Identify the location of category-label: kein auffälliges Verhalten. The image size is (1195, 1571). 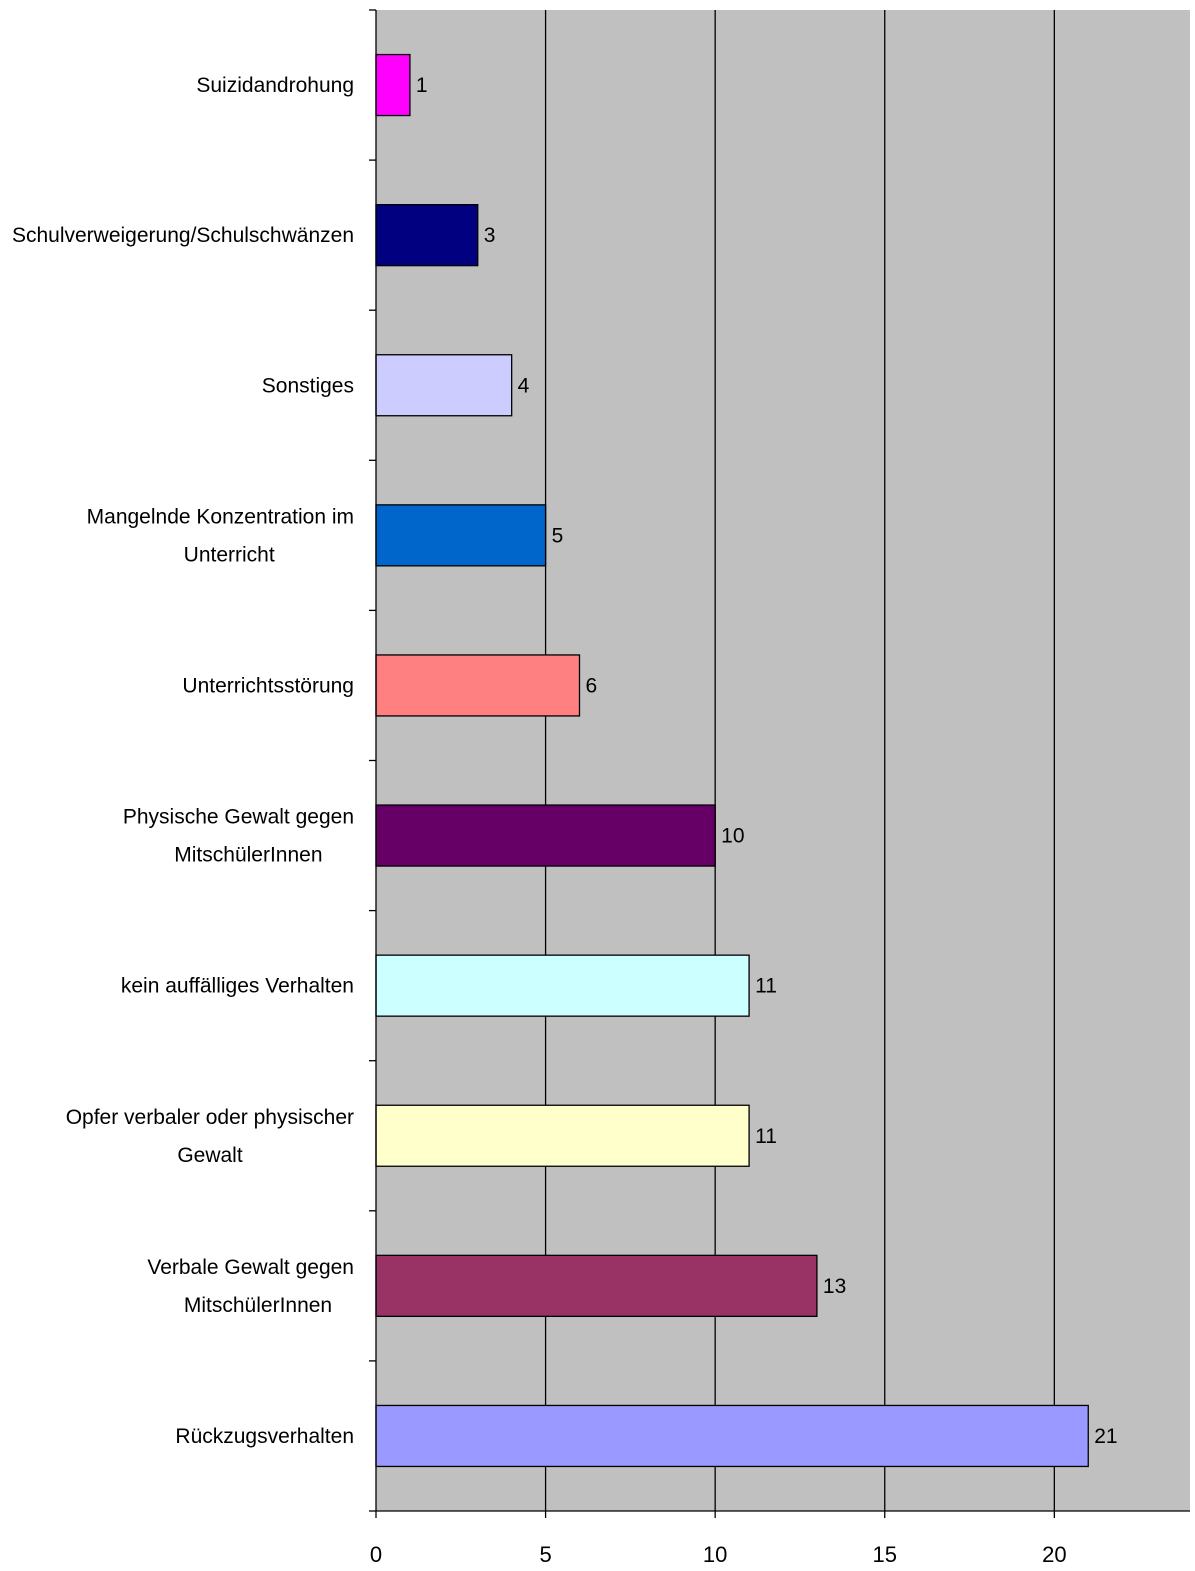
(237, 986).